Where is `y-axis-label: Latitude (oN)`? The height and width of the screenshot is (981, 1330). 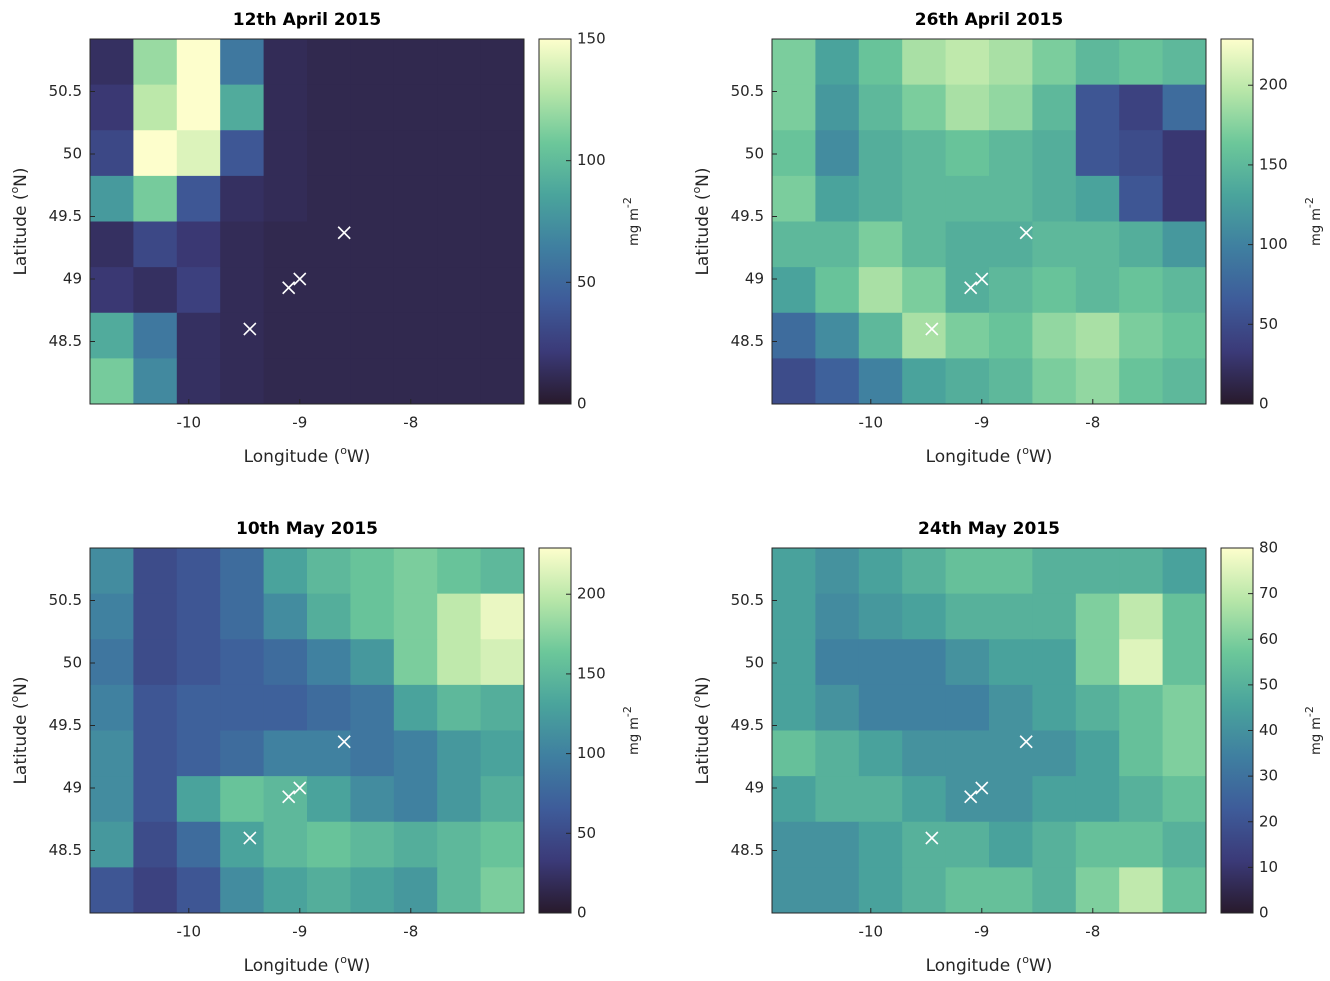 y-axis-label: Latitude (oN) is located at coordinates (20, 730).